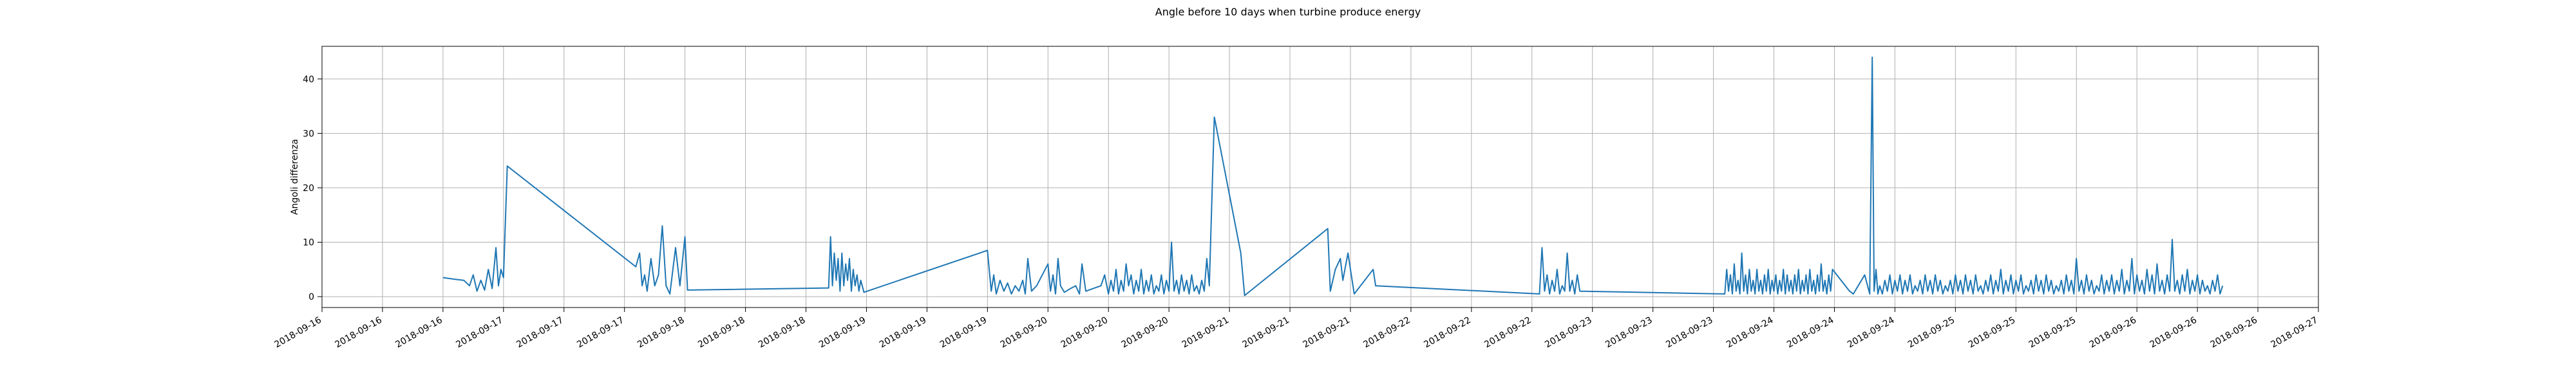  Describe the element at coordinates (2295, 333) in the screenshot. I see `x-tick-label: 2018-09-27` at that location.